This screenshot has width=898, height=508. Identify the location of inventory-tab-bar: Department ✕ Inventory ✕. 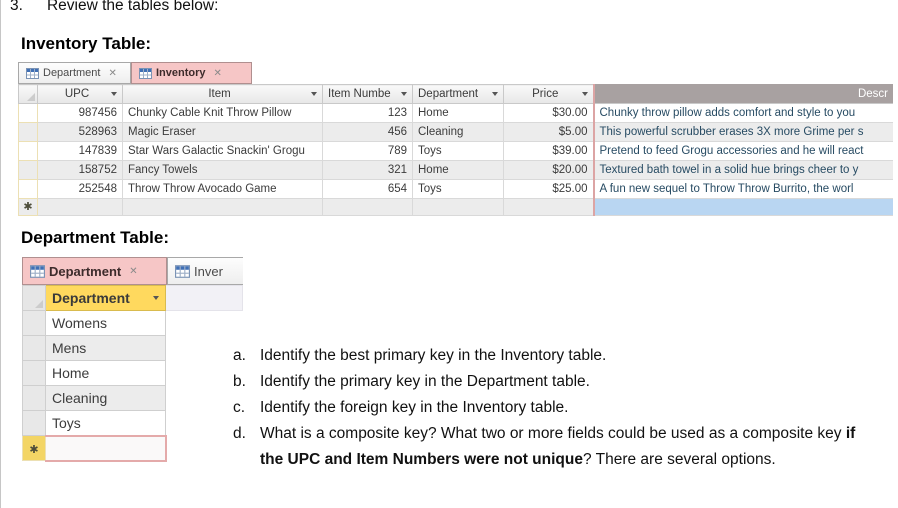
(455, 73).